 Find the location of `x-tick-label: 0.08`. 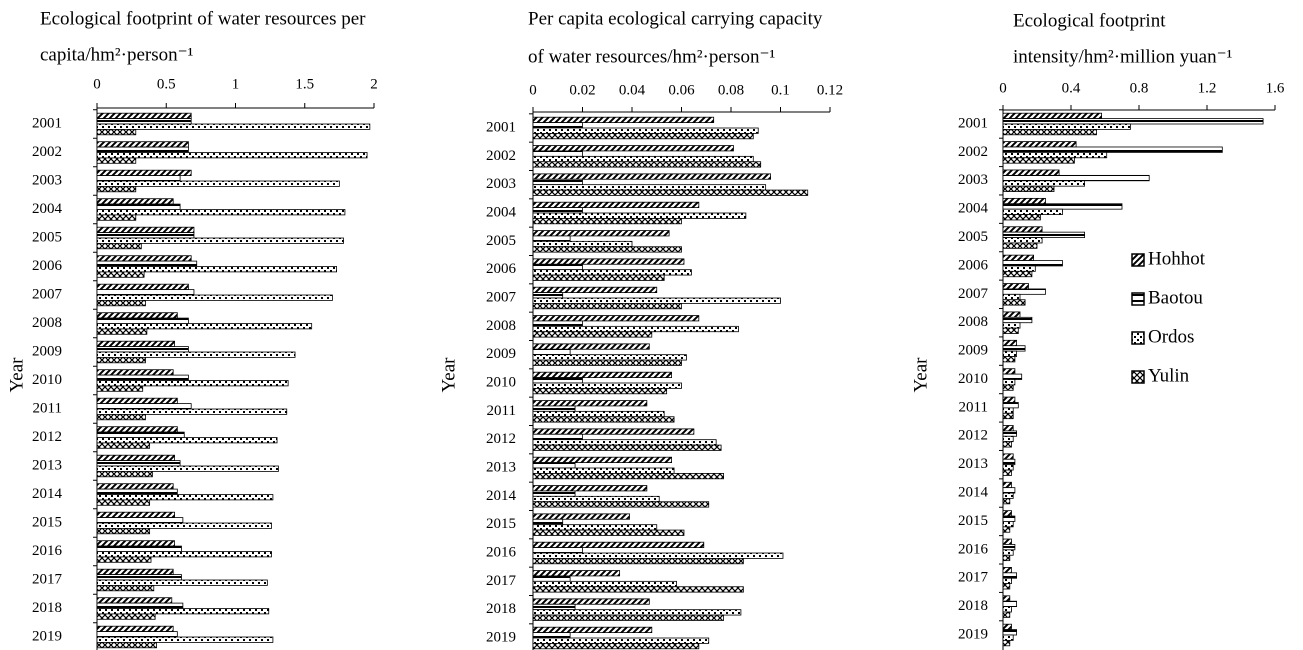

x-tick-label: 0.08 is located at coordinates (731, 90).